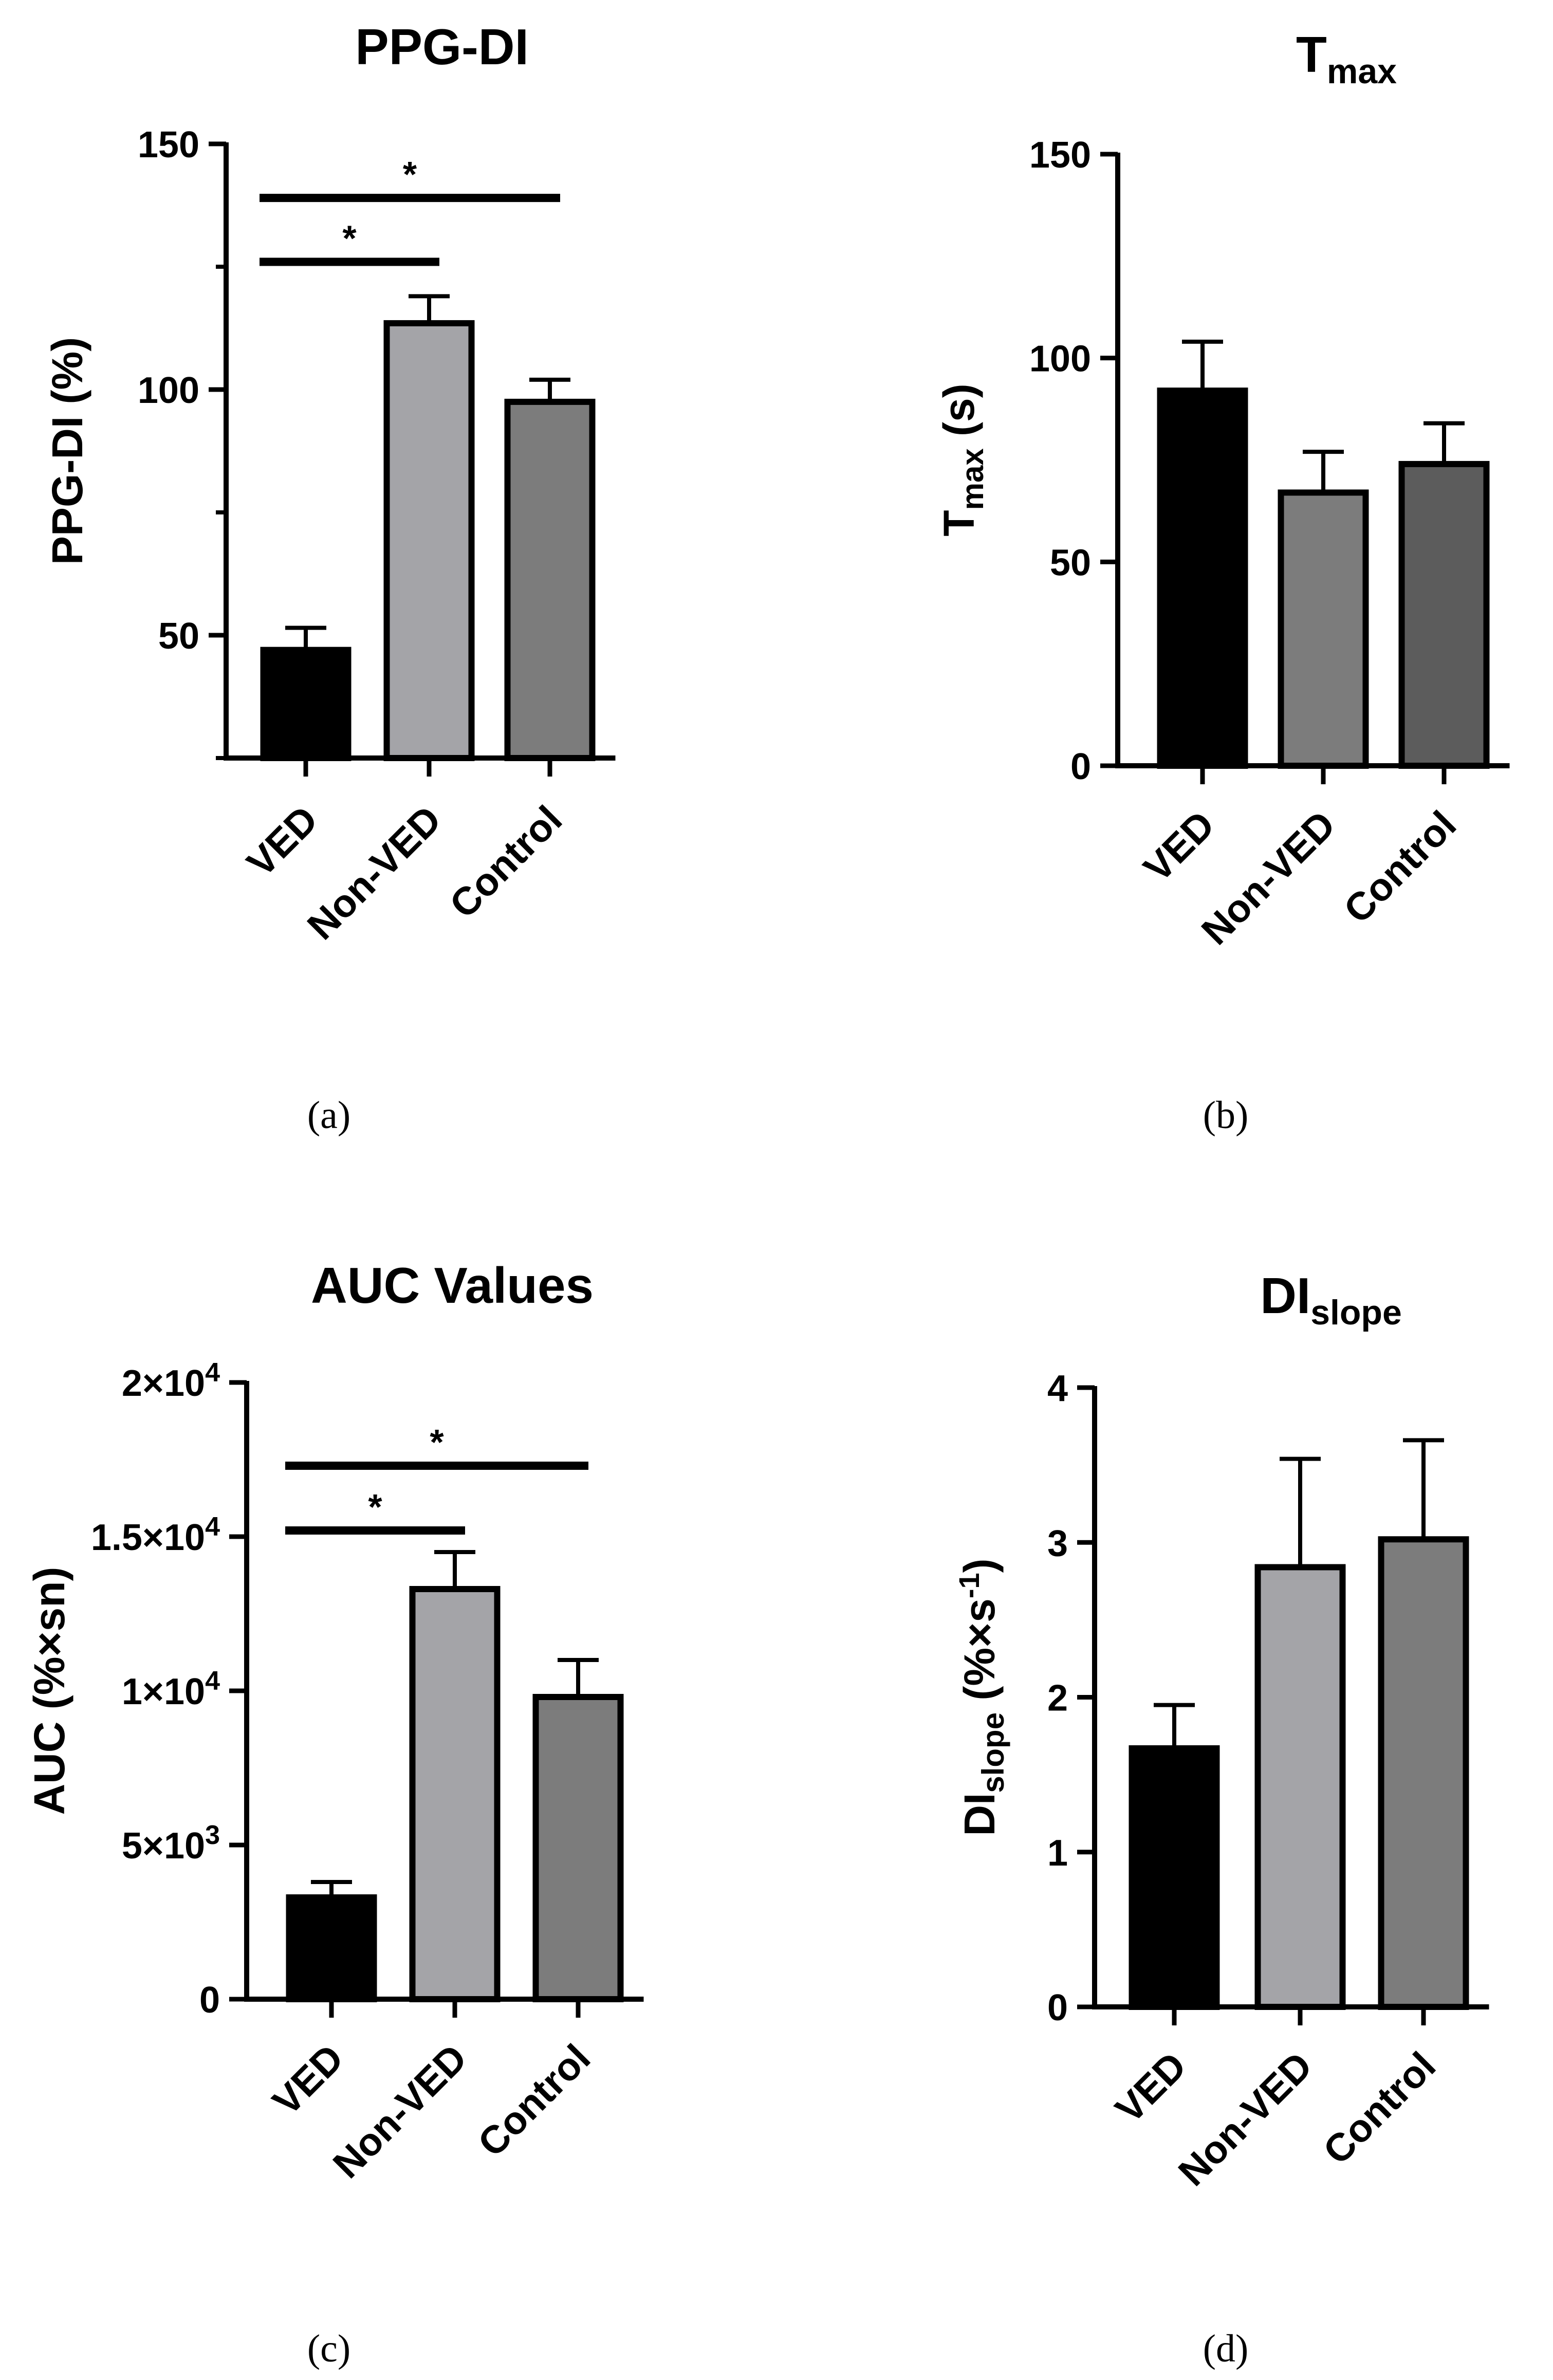 This screenshot has height=2380, width=1553. I want to click on chart-title: Tmax, so click(1346, 58).